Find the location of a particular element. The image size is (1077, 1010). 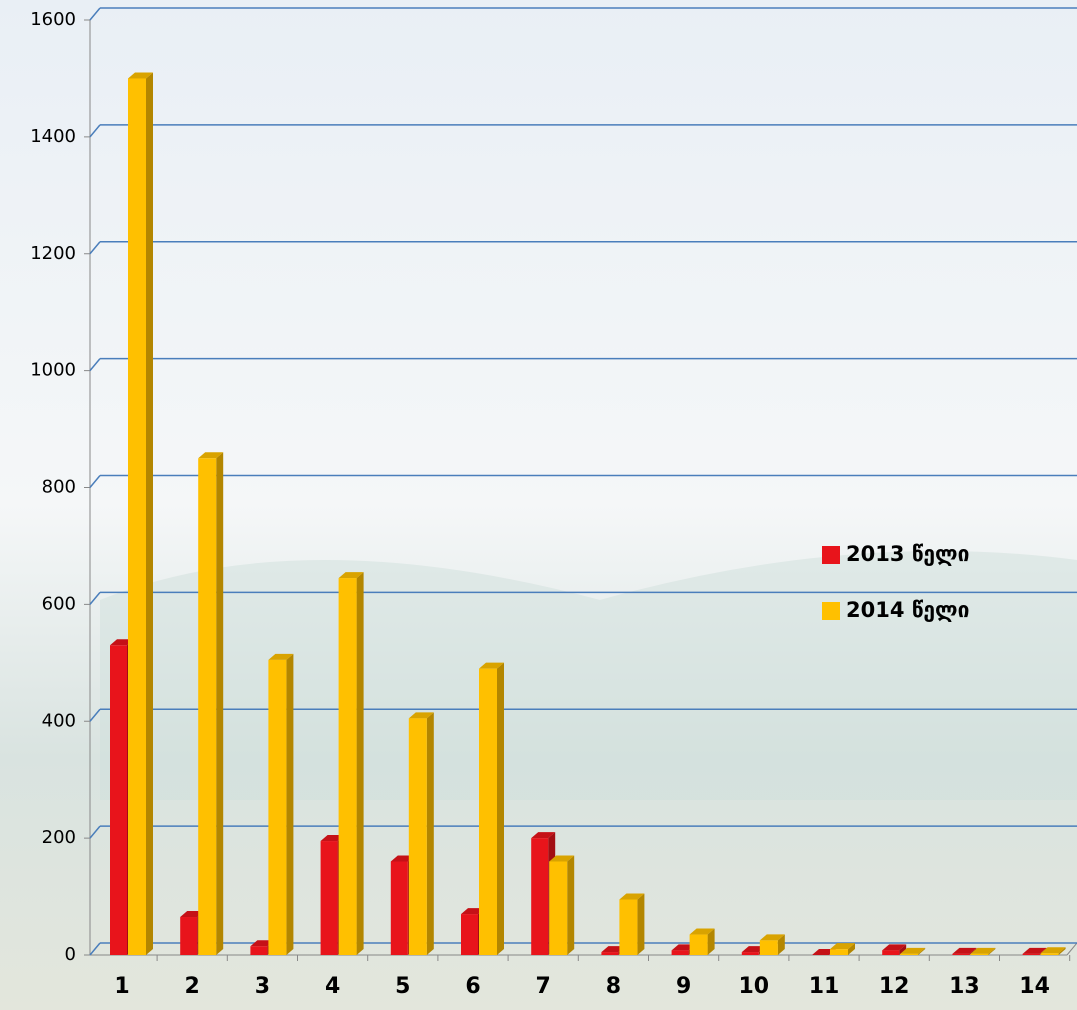

x-tick-label: 13 is located at coordinates (964, 986).